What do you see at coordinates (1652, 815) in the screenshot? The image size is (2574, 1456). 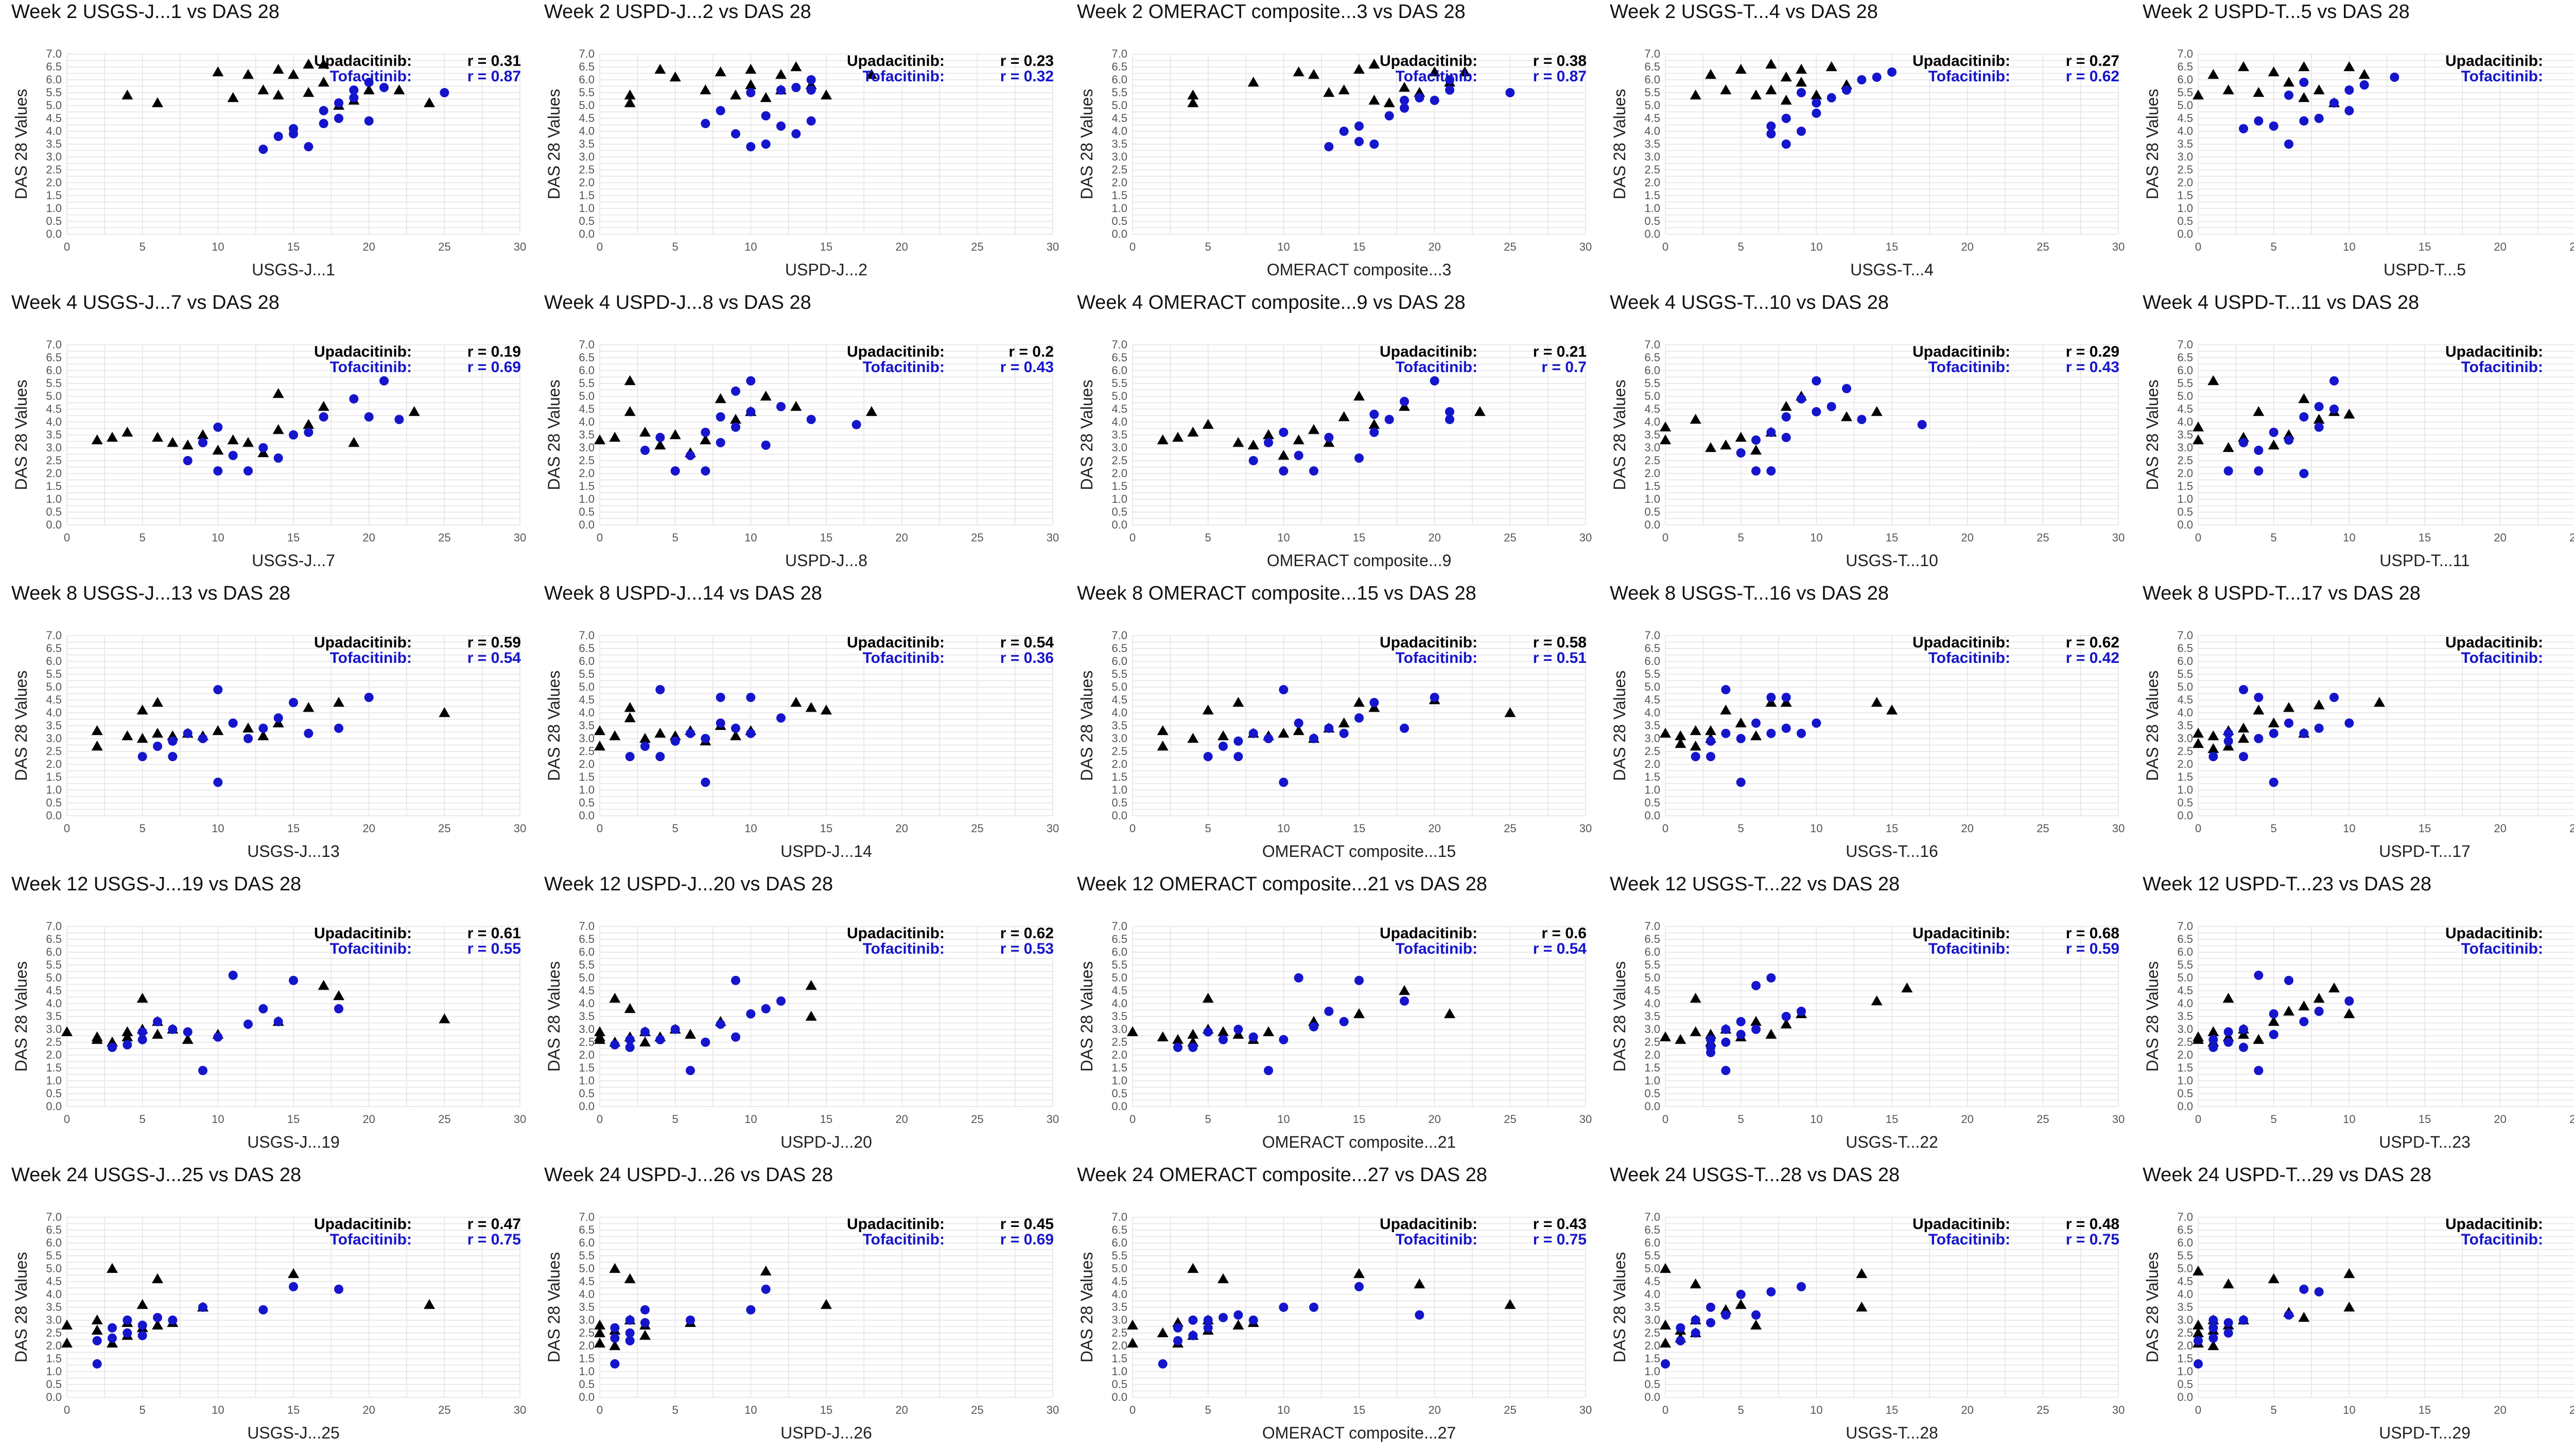 I see `y-tick-label: 0.0` at bounding box center [1652, 815].